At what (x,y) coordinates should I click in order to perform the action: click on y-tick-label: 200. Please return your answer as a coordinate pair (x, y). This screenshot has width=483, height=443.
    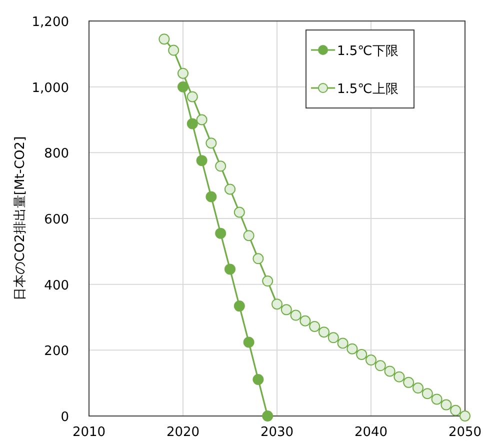
    Looking at the image, I should click on (56, 352).